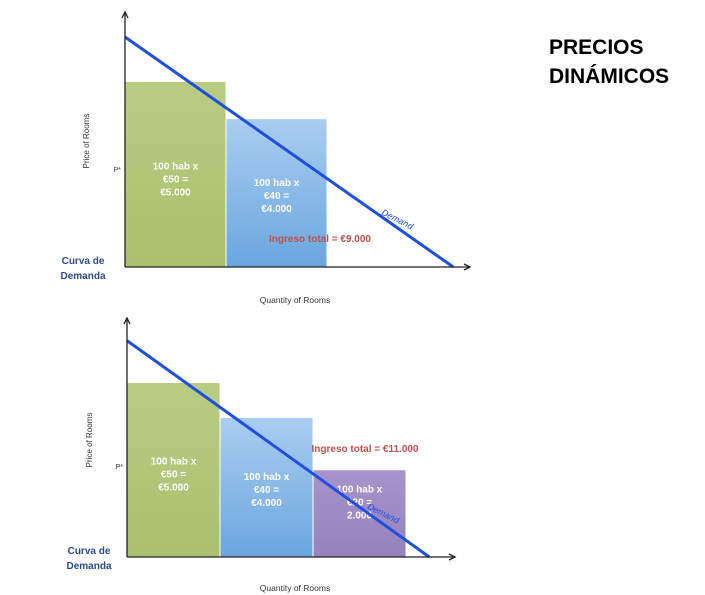 The height and width of the screenshot is (595, 705). Describe the element at coordinates (365, 449) in the screenshot. I see `total-revenue-label: Ingreso total = €11.000` at that location.